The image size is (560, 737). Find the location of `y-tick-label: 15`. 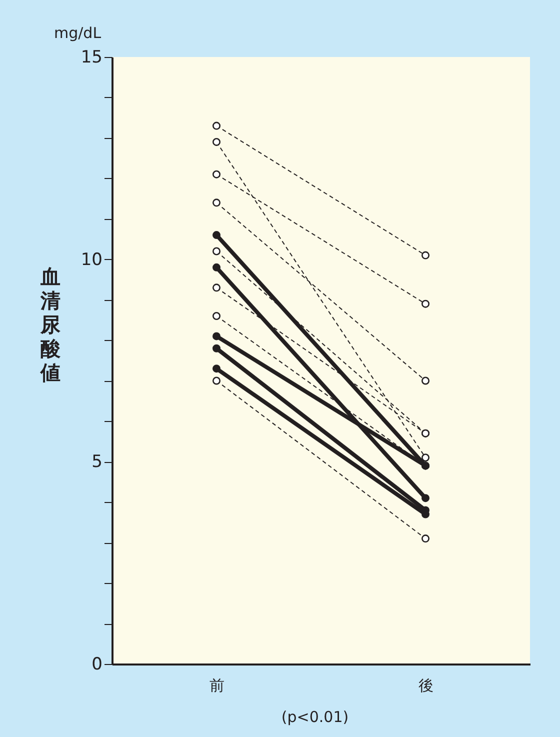

y-tick-label: 15 is located at coordinates (91, 58).